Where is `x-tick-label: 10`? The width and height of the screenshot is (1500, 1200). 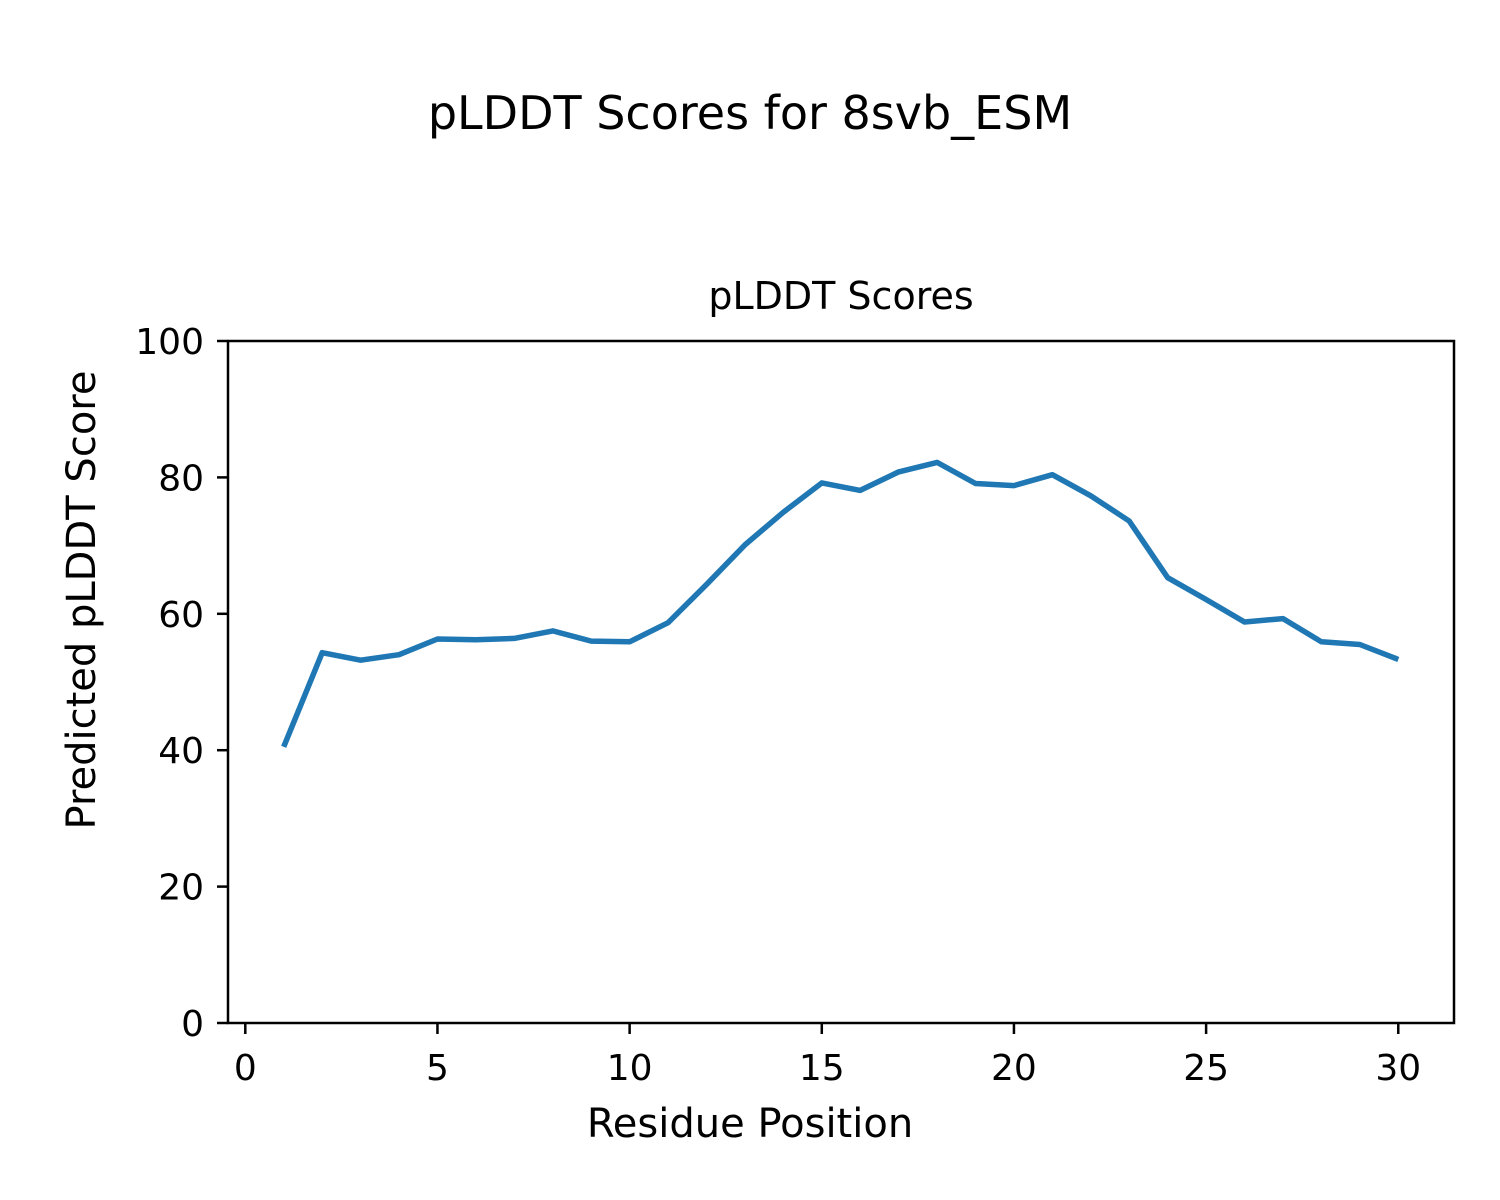
x-tick-label: 10 is located at coordinates (630, 1068).